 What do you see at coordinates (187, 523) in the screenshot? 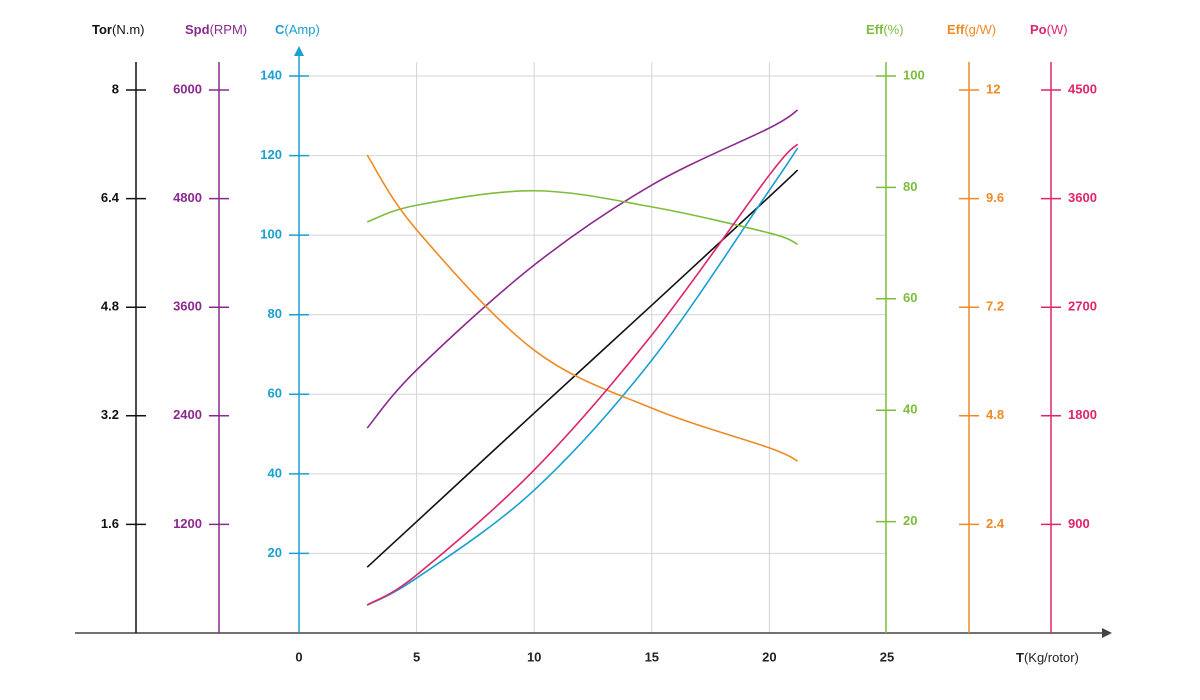
I see `y-tick-label: 1200` at bounding box center [187, 523].